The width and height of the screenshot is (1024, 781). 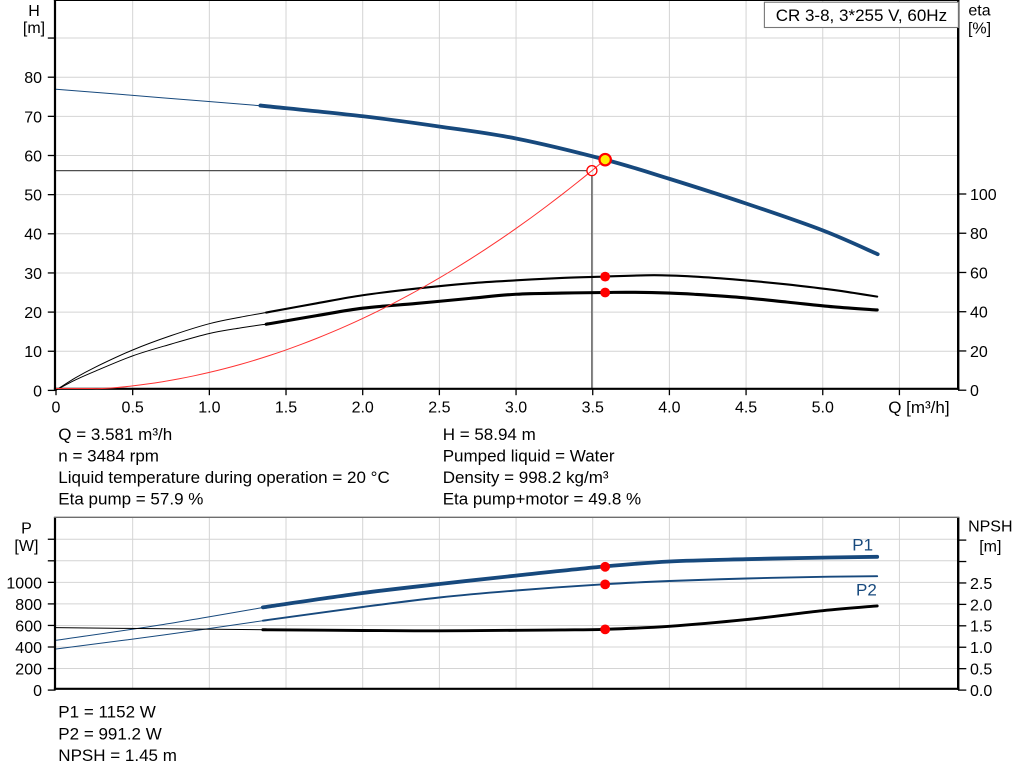 I want to click on svg-text: NPSH, so click(x=990, y=526).